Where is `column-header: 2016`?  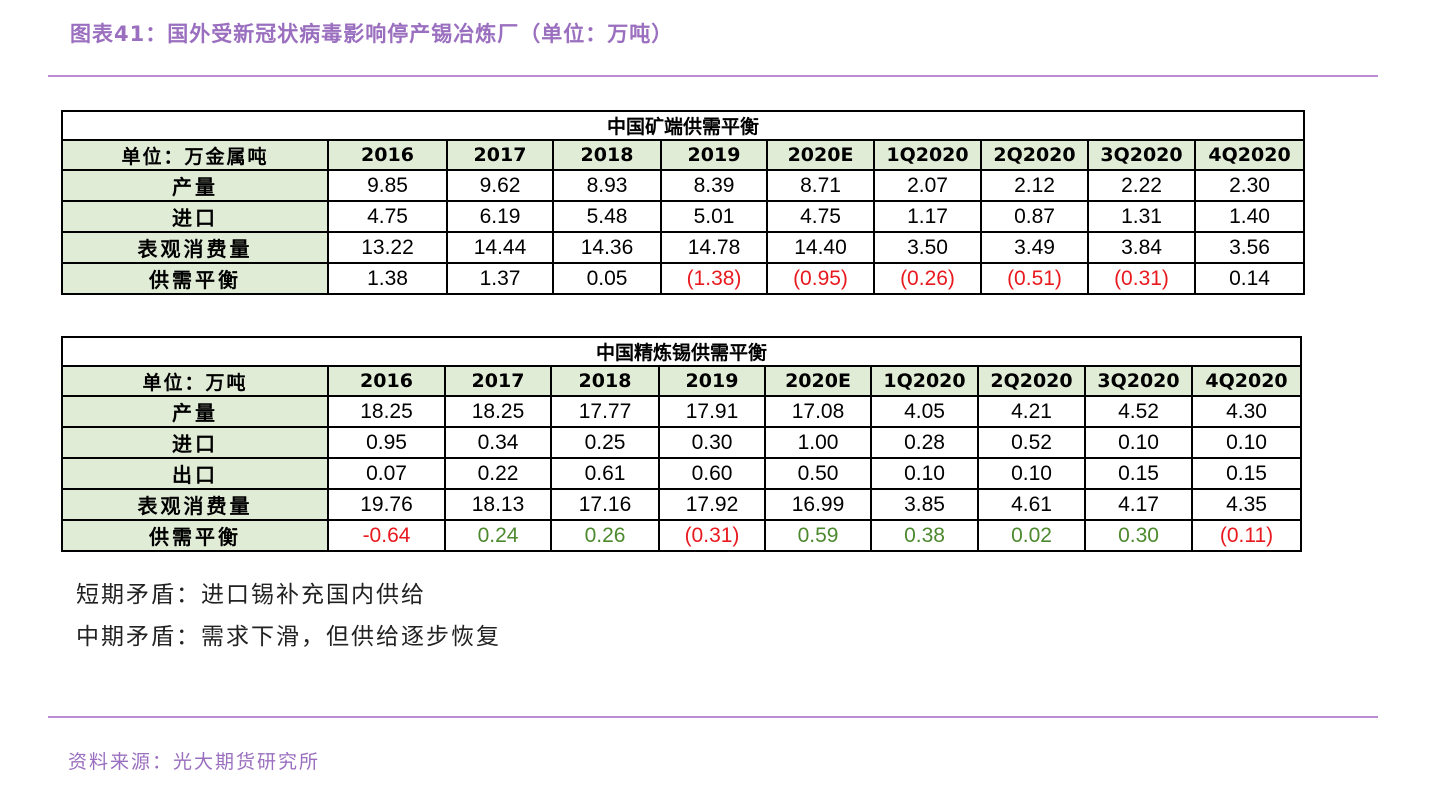
column-header: 2016 is located at coordinates (386, 381).